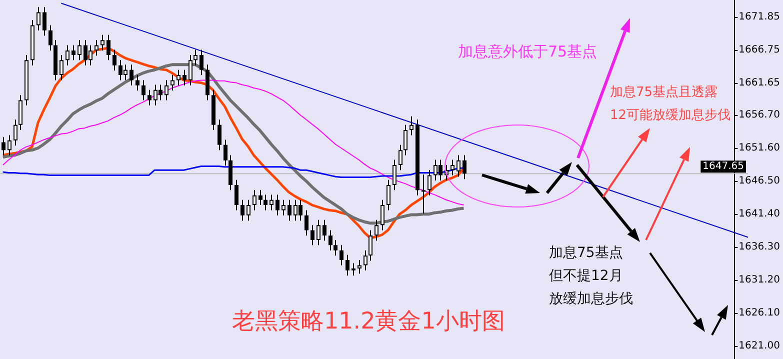  I want to click on y-tick-label: 1626.10, so click(759, 313).